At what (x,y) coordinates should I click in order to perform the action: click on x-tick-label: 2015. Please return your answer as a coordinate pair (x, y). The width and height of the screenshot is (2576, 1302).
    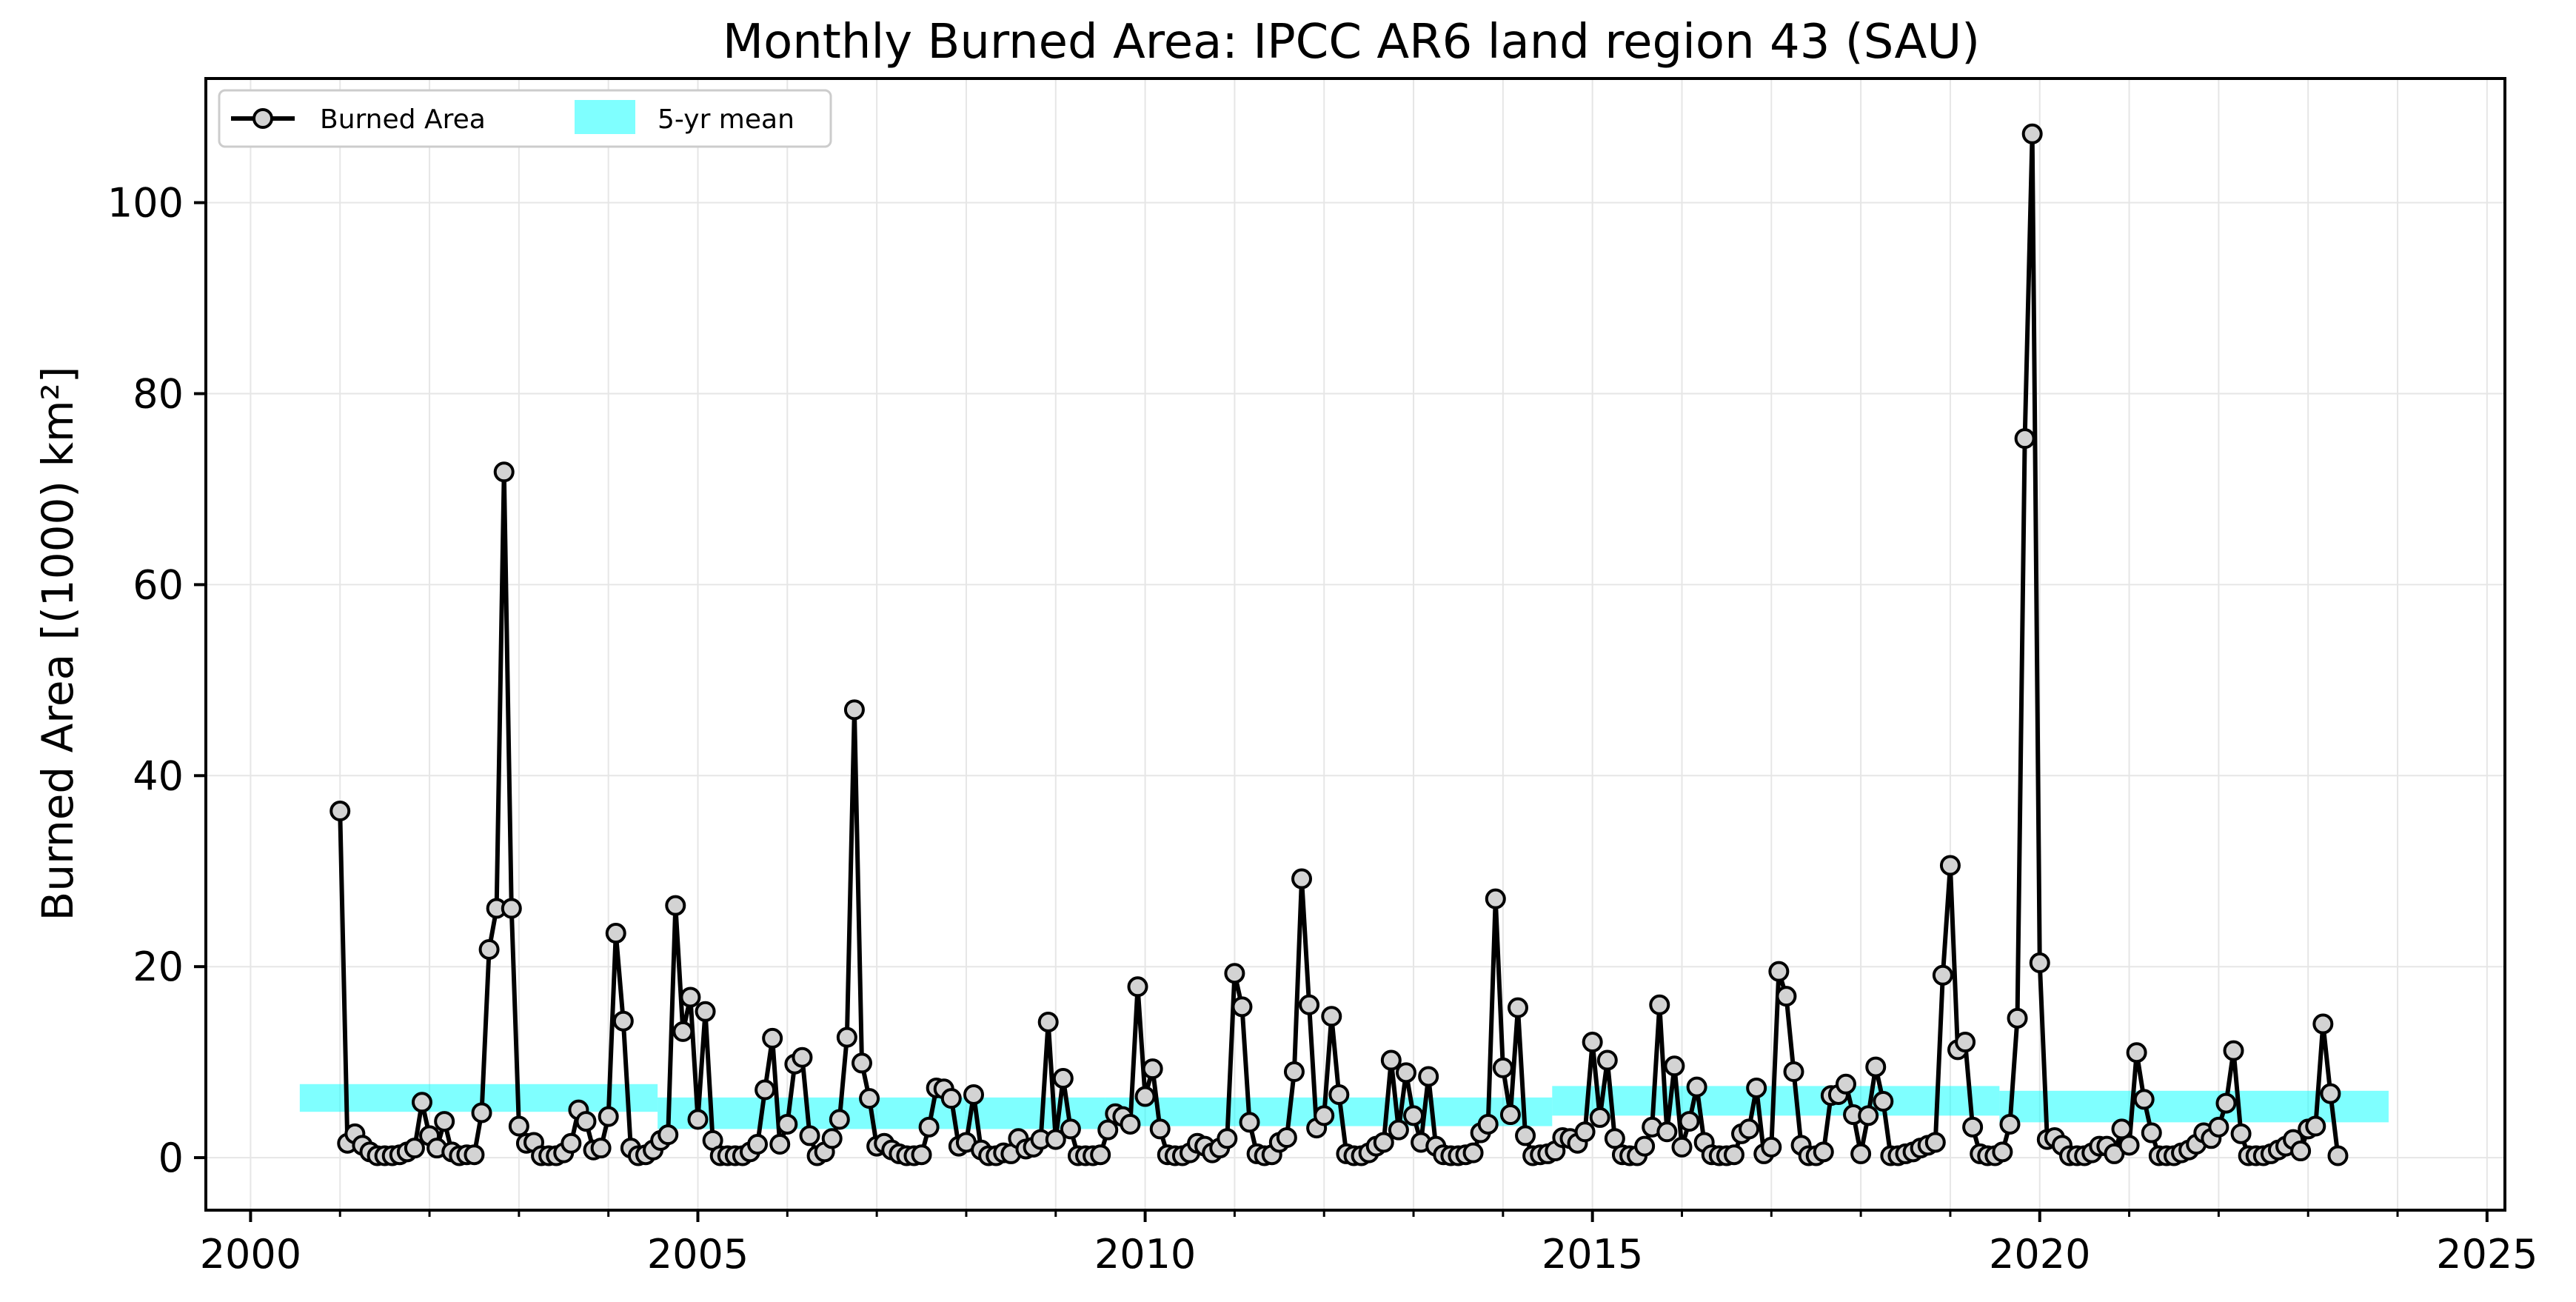
    Looking at the image, I should click on (1592, 1254).